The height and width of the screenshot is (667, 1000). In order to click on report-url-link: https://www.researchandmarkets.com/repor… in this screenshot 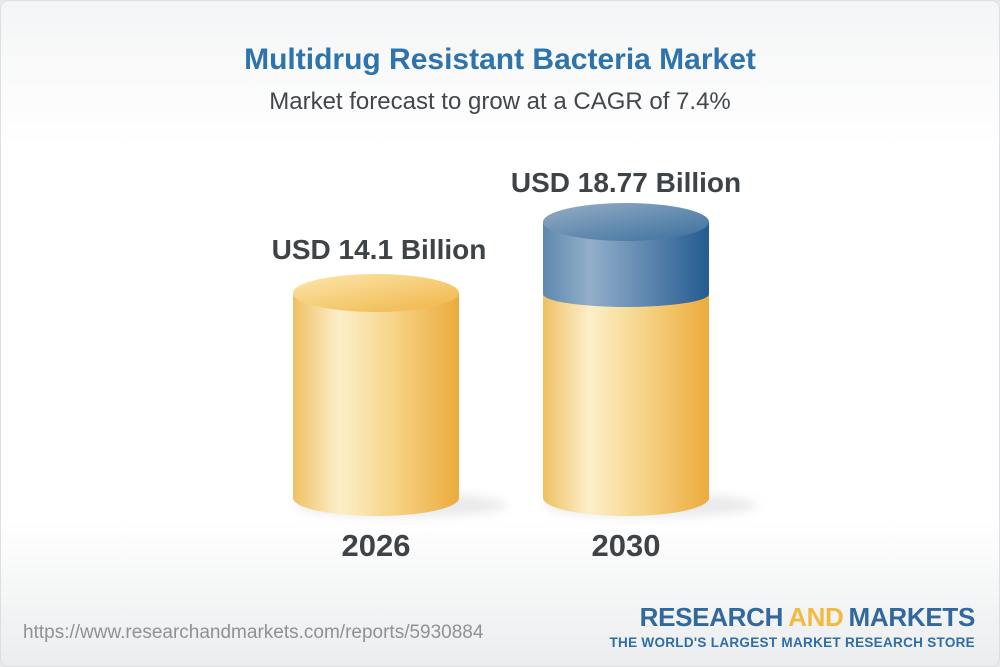, I will do `click(253, 632)`.